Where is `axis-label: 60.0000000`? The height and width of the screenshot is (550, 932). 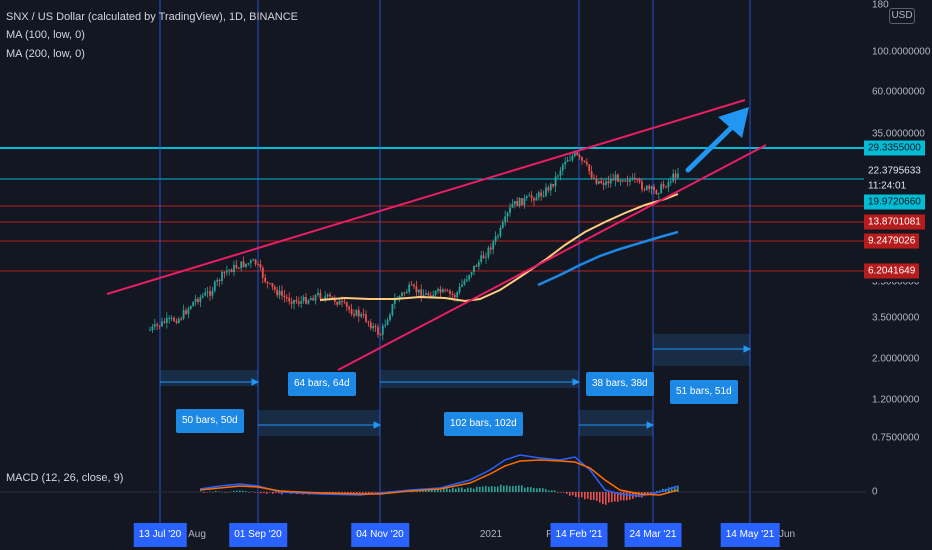 axis-label: 60.0000000 is located at coordinates (898, 92).